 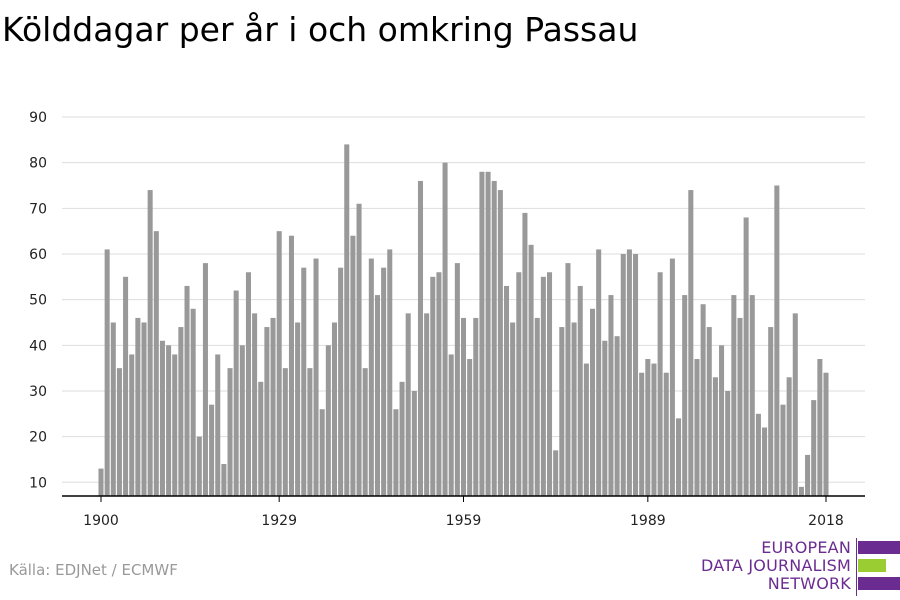 I want to click on x-tick-label: 1959, so click(x=464, y=521).